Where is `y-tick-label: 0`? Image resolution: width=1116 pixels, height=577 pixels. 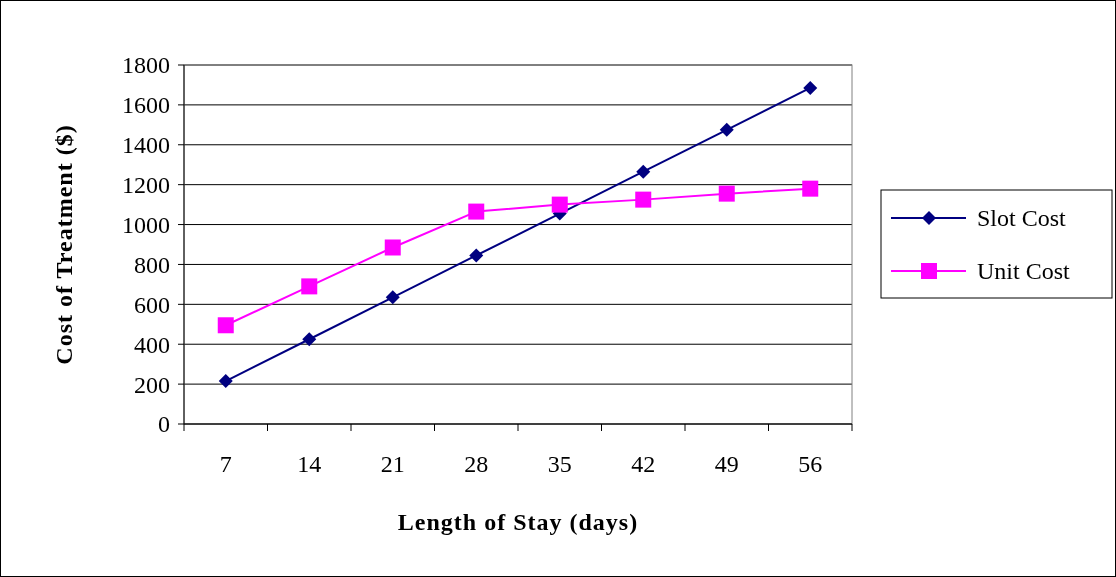 y-tick-label: 0 is located at coordinates (164, 424).